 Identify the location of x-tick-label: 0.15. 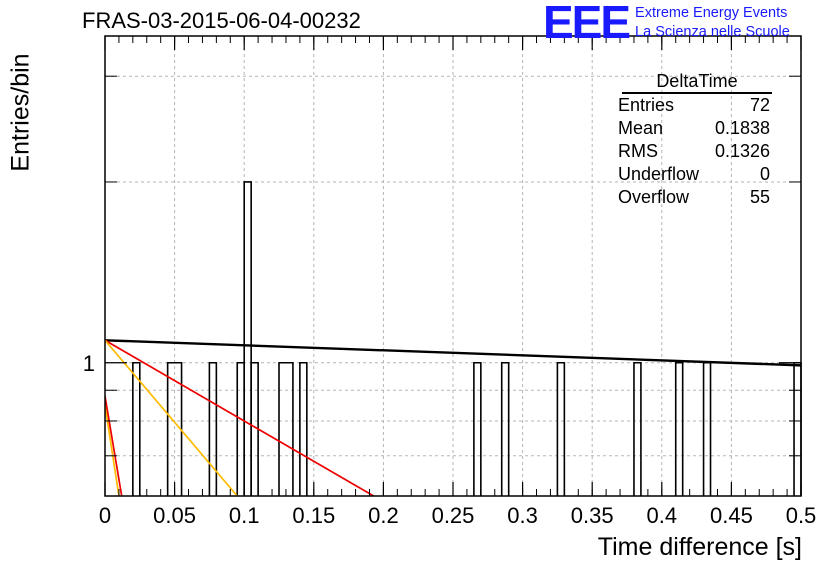
(313, 515).